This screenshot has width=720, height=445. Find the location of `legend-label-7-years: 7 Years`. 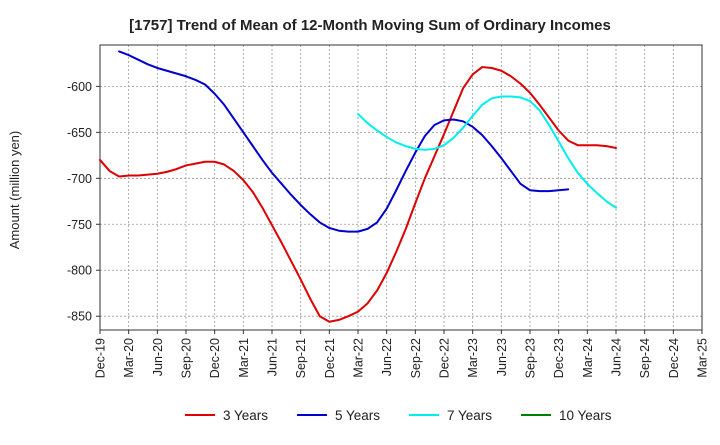

legend-label-7-years: 7 Years is located at coordinates (469, 415).